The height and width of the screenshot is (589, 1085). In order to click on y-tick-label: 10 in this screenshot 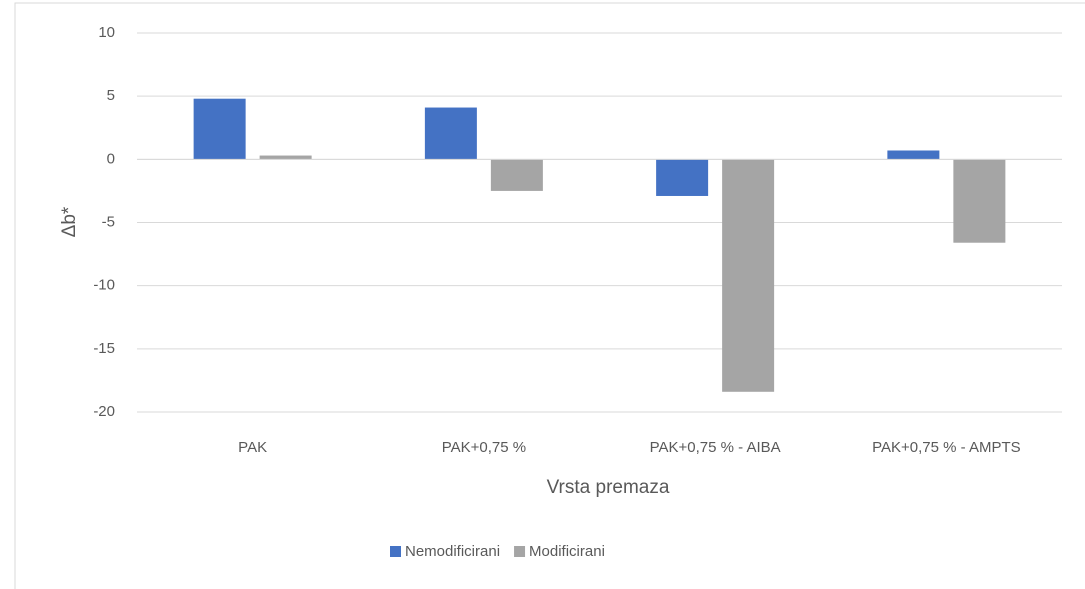, I will do `click(106, 32)`.